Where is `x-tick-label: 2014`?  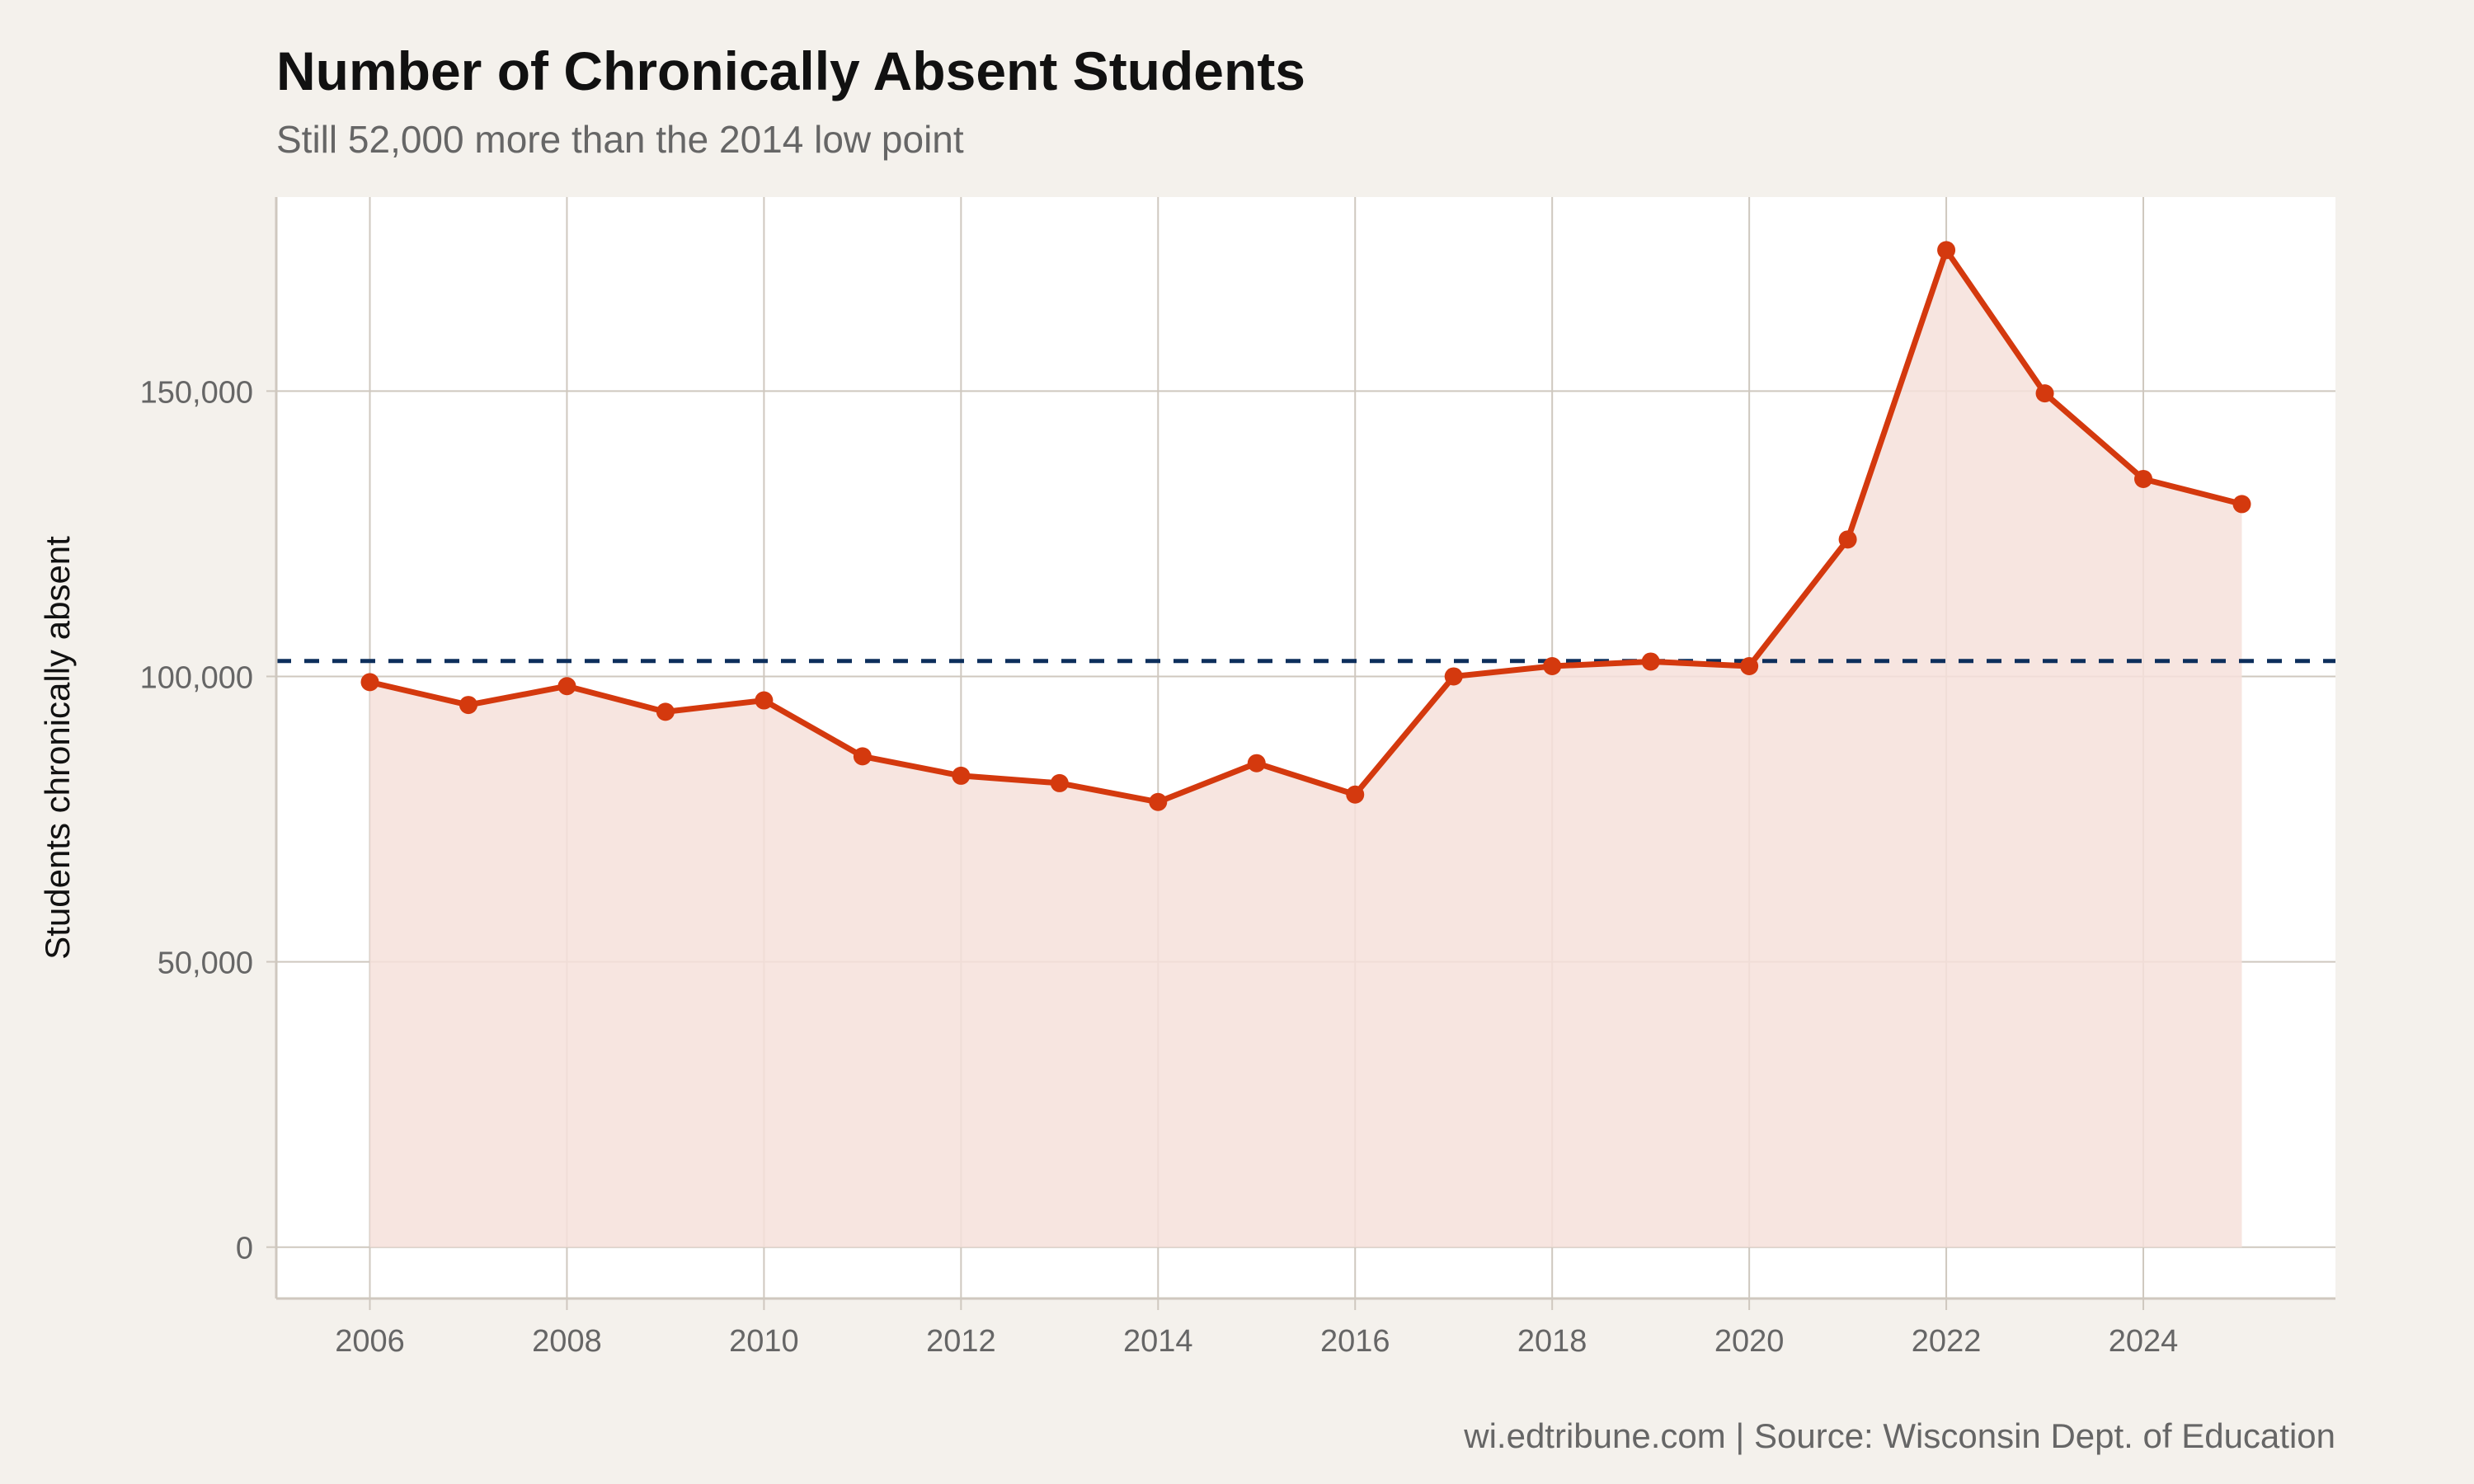
x-tick-label: 2014 is located at coordinates (1158, 1341).